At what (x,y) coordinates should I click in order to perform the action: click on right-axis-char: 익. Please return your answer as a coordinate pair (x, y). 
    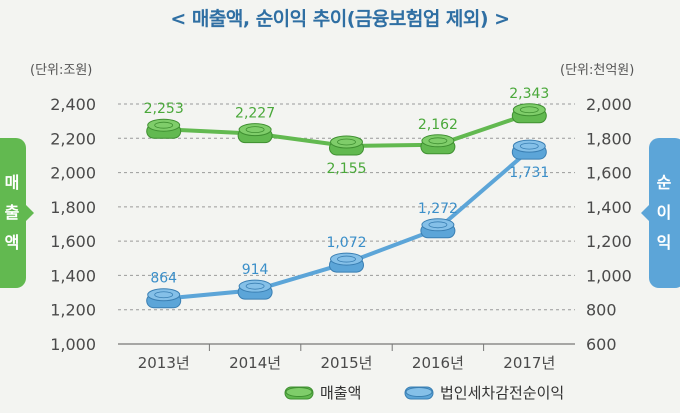
    Looking at the image, I should click on (664, 242).